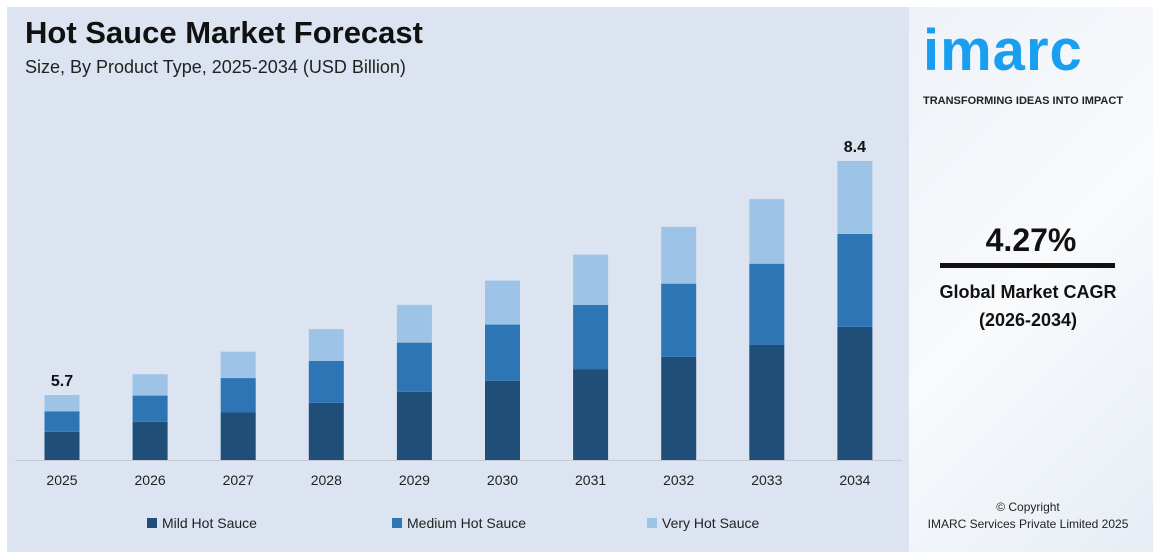 The image size is (1153, 559). Describe the element at coordinates (414, 480) in the screenshot. I see `x-tick-label: 2029` at that location.